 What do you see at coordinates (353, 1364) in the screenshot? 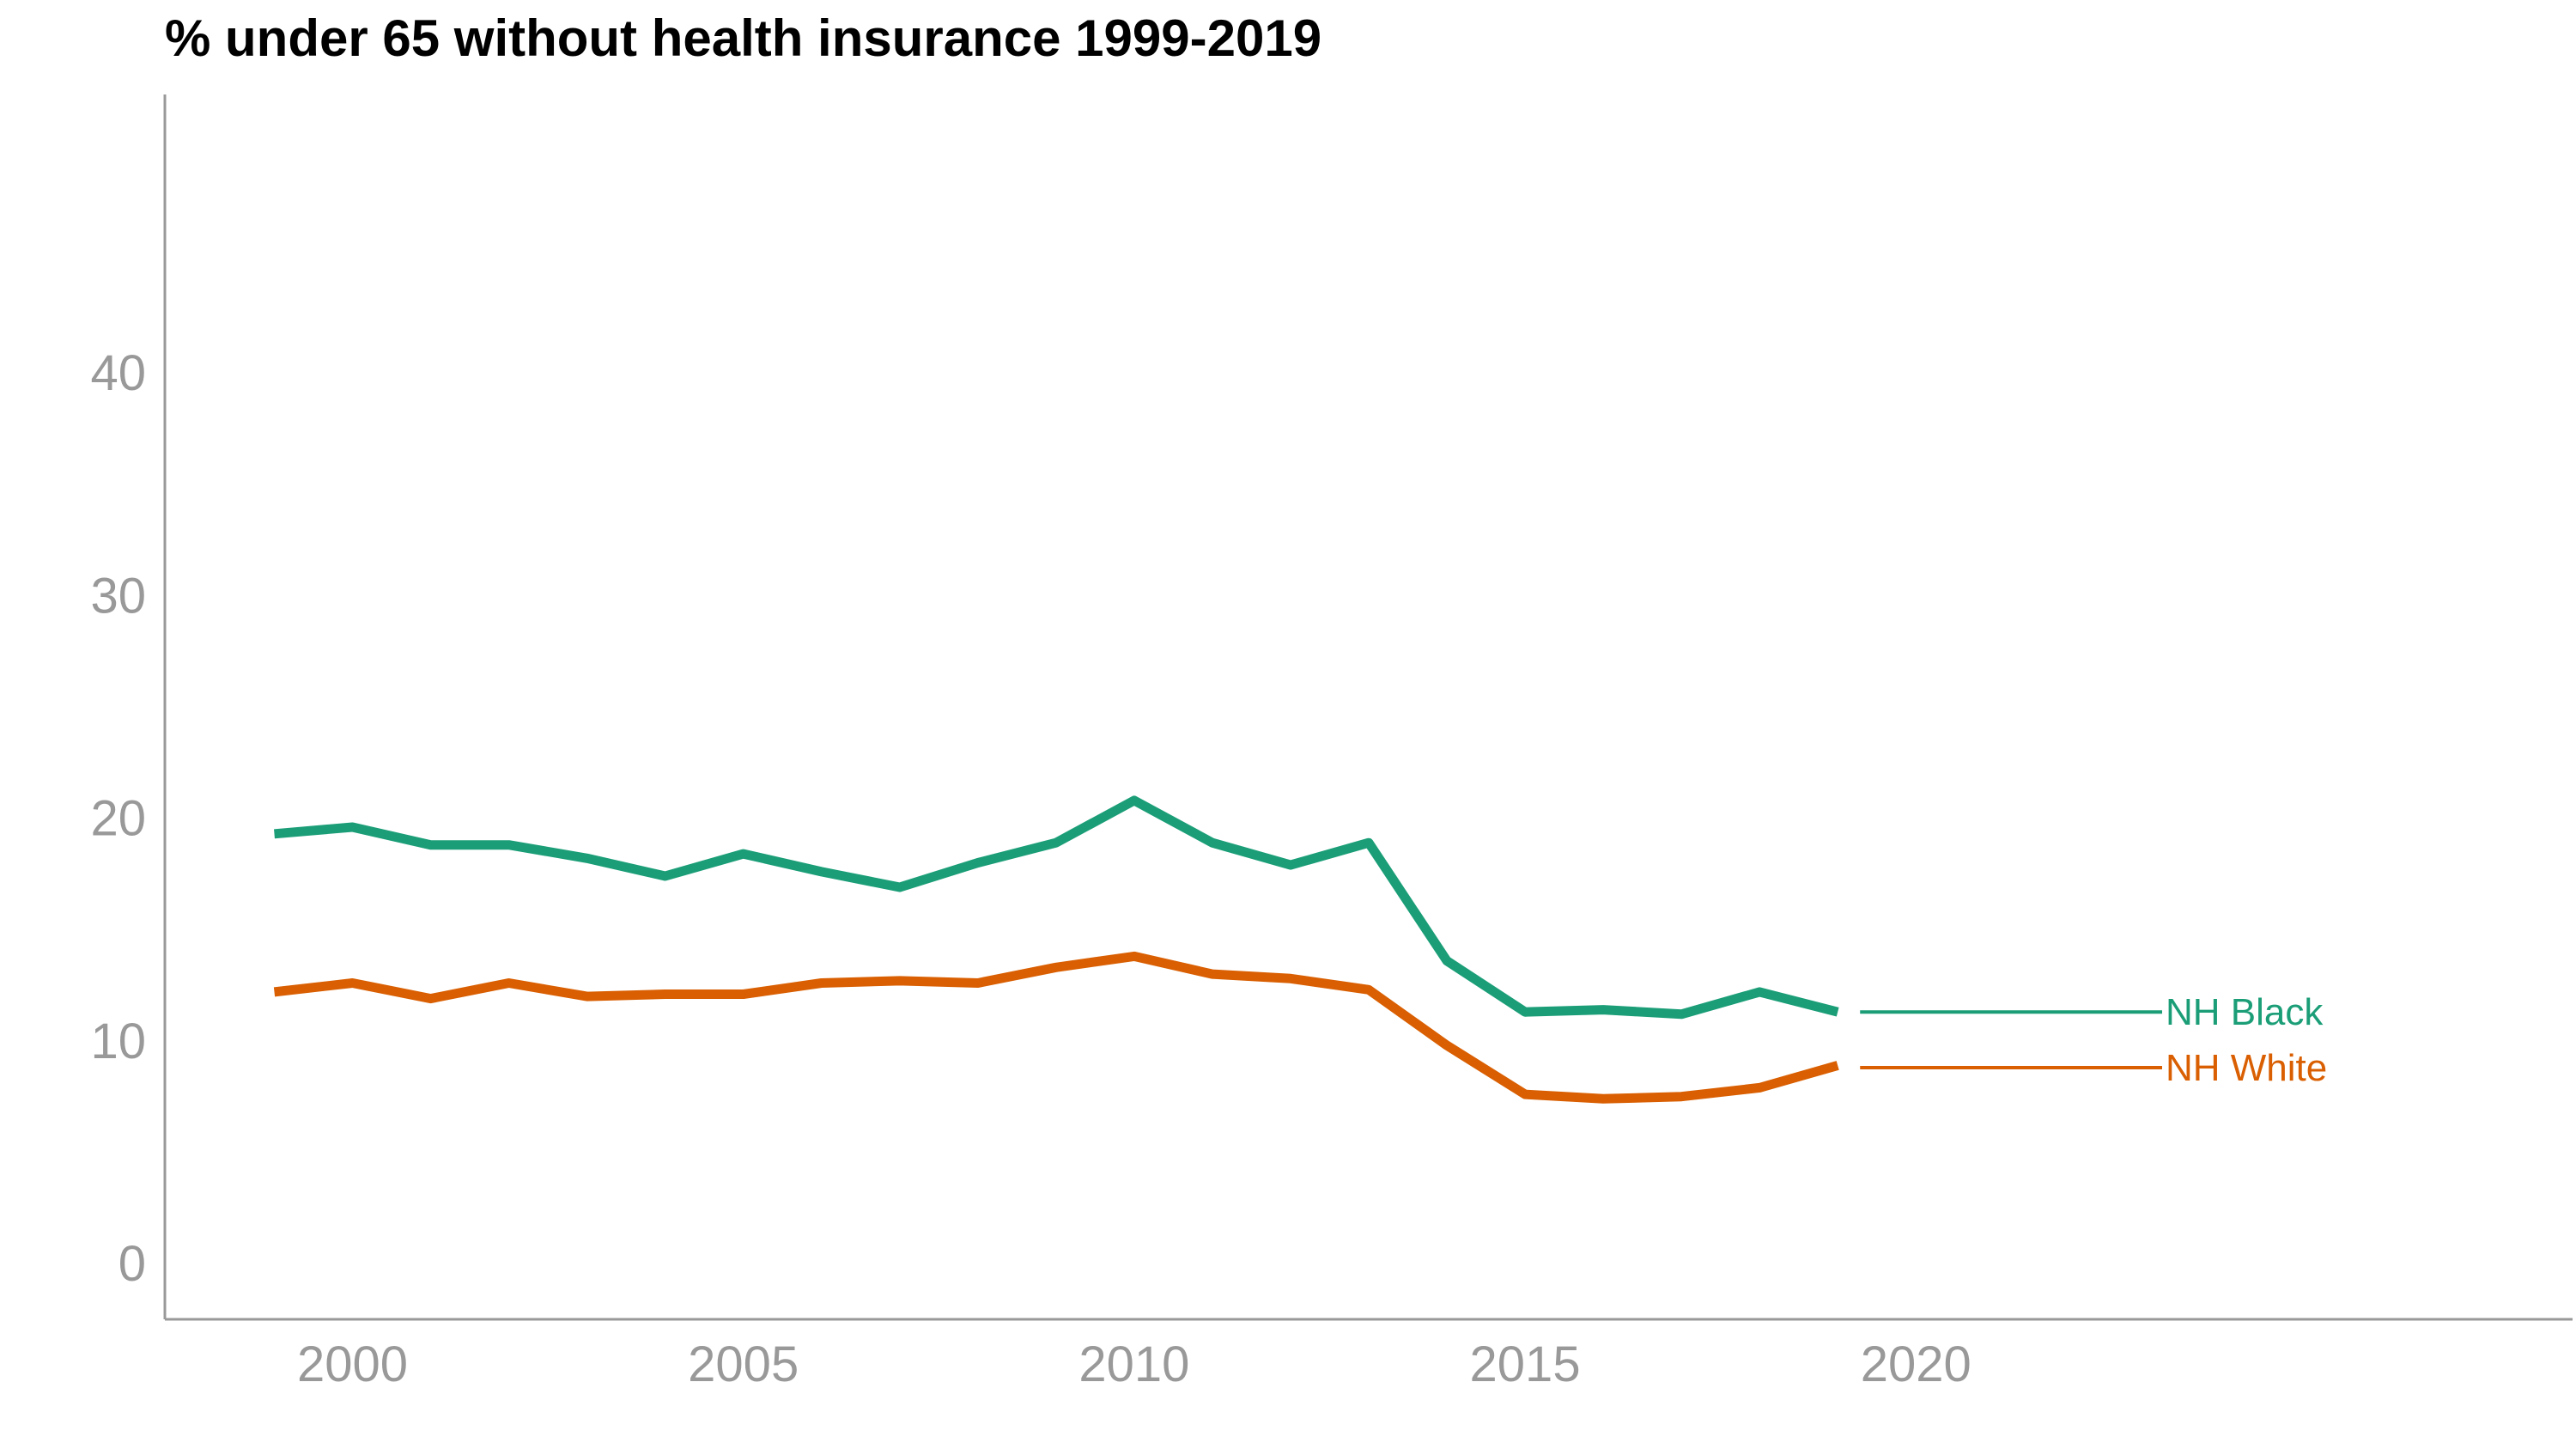
I see `x-tick-label: 2000` at bounding box center [353, 1364].